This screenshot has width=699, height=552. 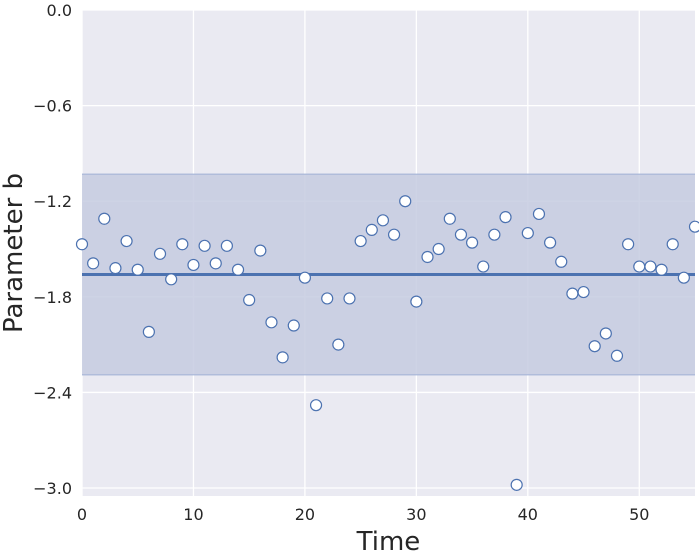 I want to click on x-tick-label: 0, so click(x=82, y=514).